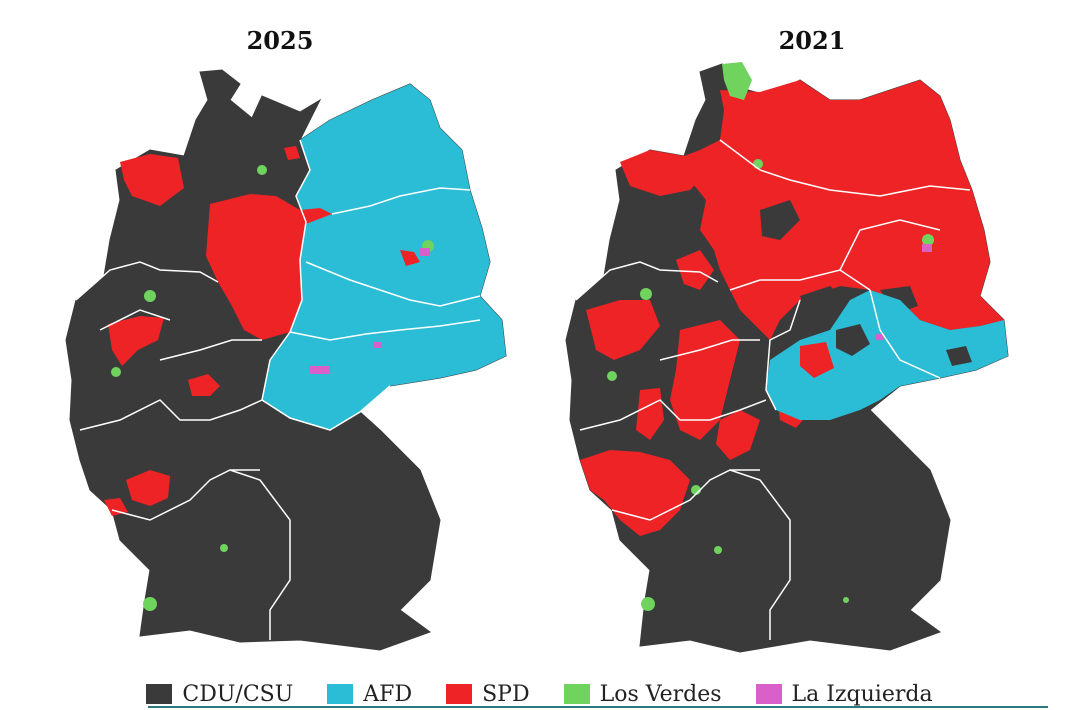  What do you see at coordinates (928, 240) in the screenshot?
I see `region-greens-2021-berlin` at bounding box center [928, 240].